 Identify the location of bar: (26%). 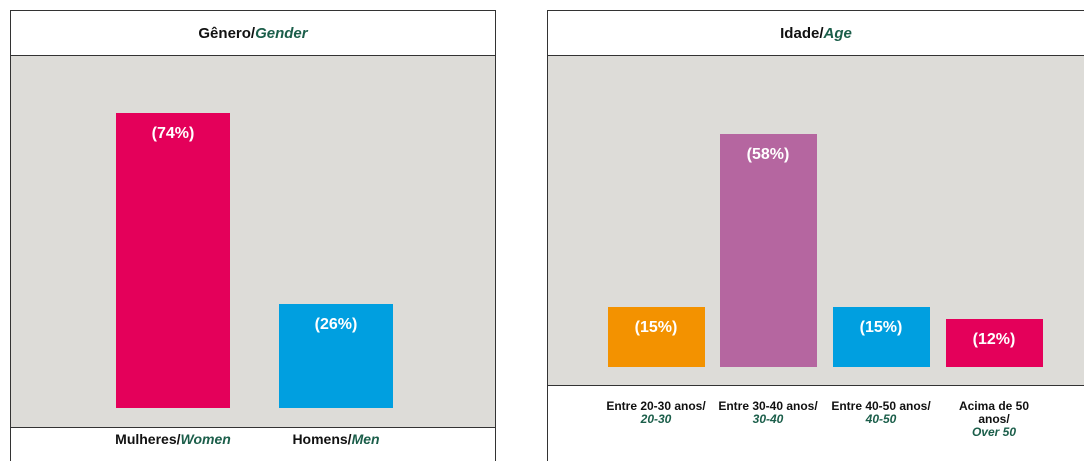
(336, 356).